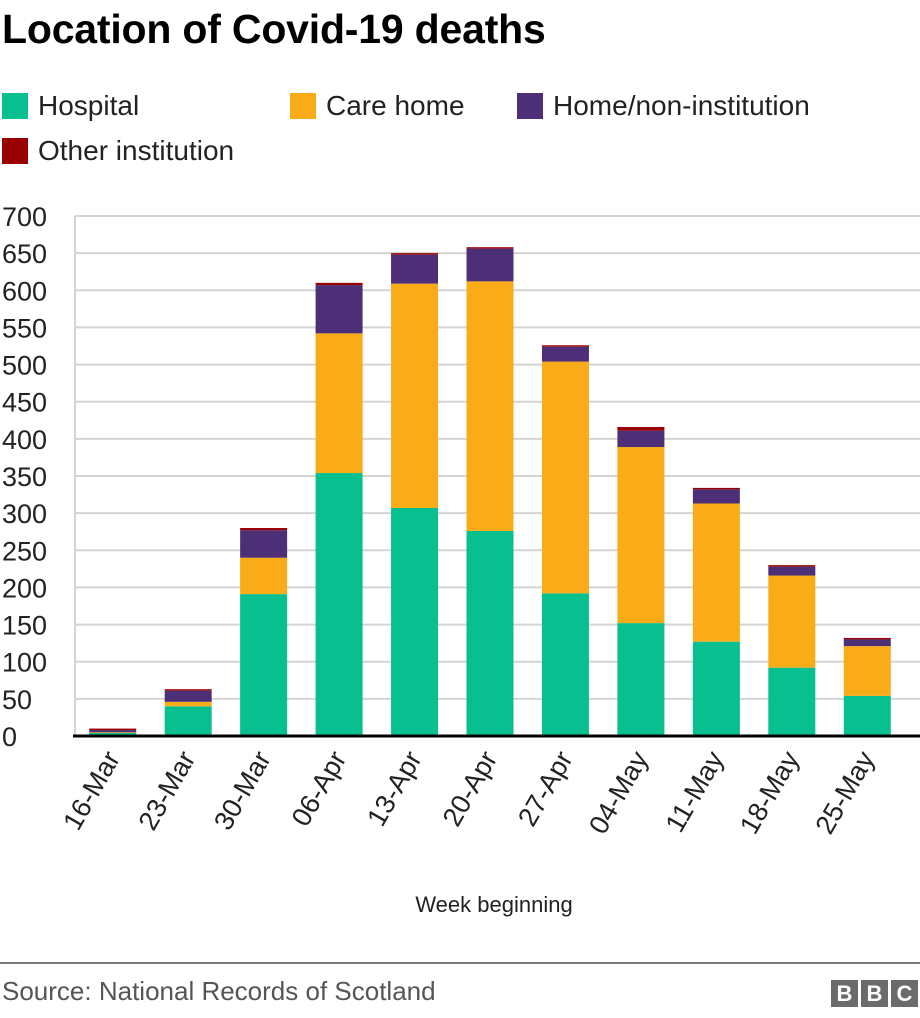 The height and width of the screenshot is (1018, 920). I want to click on footer-divider, so click(460, 963).